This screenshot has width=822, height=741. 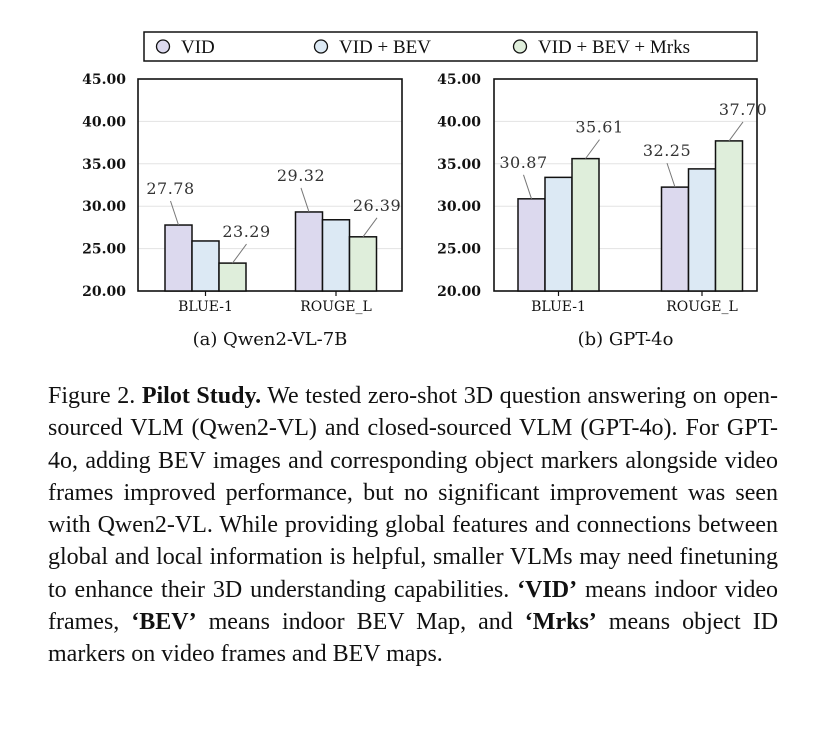 What do you see at coordinates (360, 622) in the screenshot?
I see `caption-text-3: means indoor BEV Map, and` at bounding box center [360, 622].